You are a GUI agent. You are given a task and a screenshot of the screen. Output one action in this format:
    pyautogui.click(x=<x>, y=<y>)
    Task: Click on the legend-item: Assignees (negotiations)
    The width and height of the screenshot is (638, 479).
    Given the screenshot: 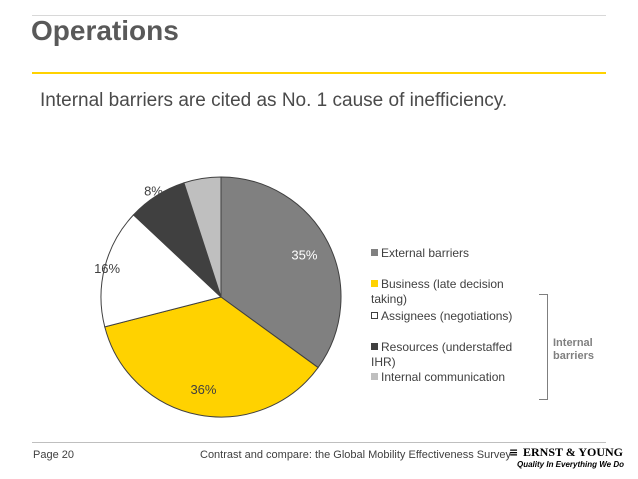 What is the action you would take?
    pyautogui.click(x=451, y=316)
    